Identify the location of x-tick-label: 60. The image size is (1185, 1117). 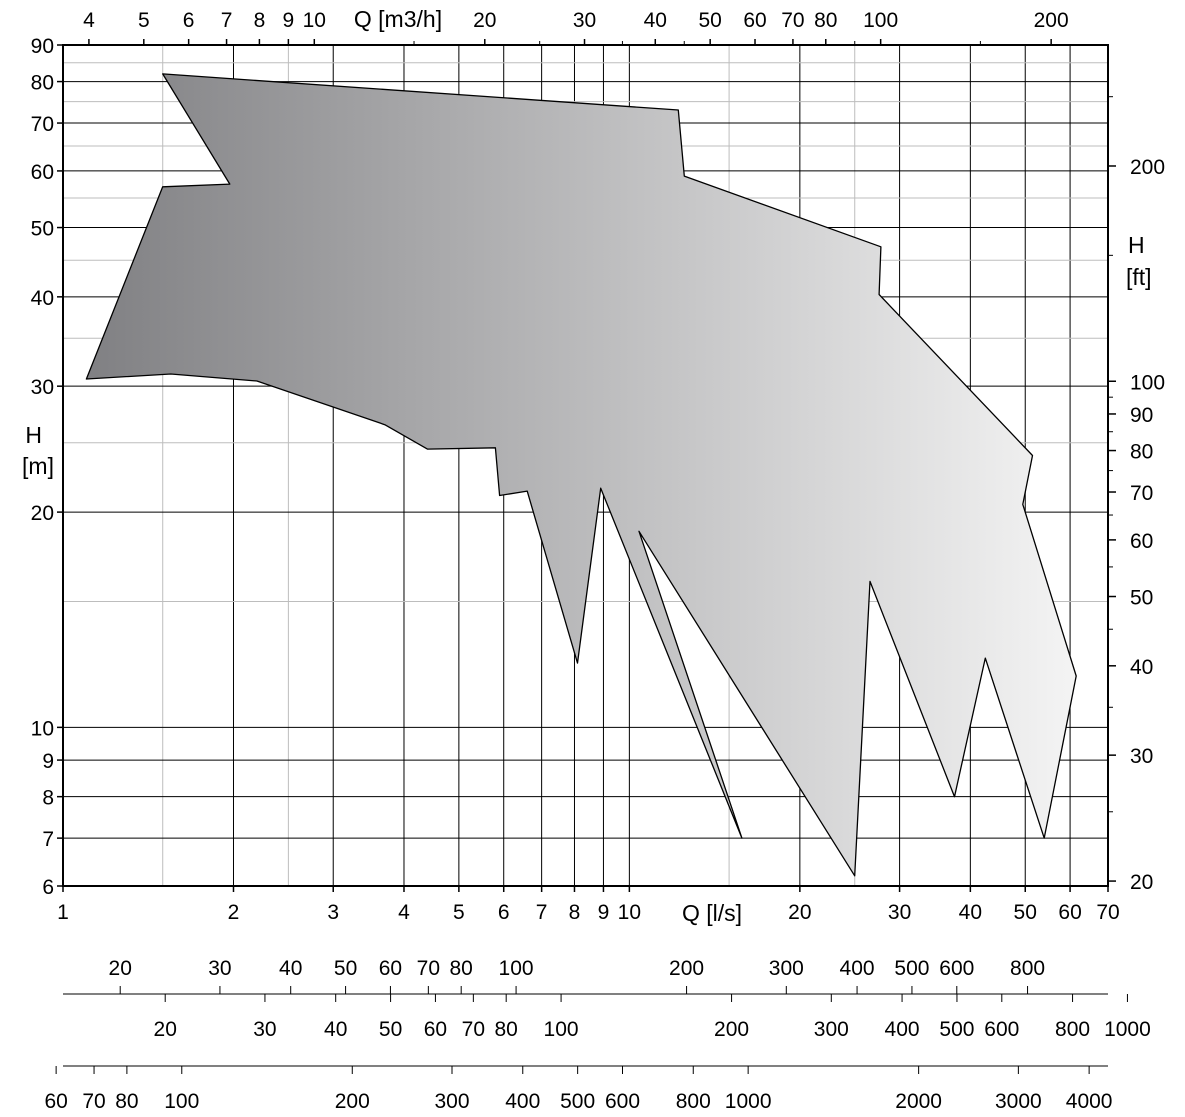
(1069, 912).